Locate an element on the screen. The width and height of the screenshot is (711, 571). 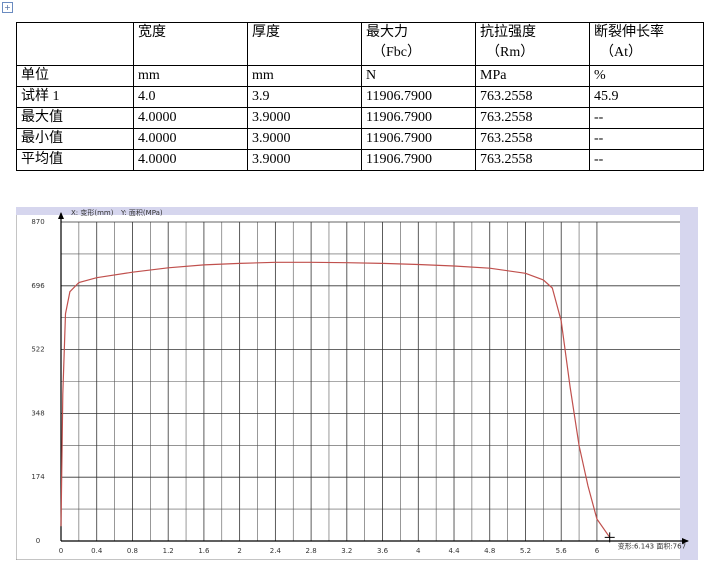
x-tick-label: 0 is located at coordinates (61, 551).